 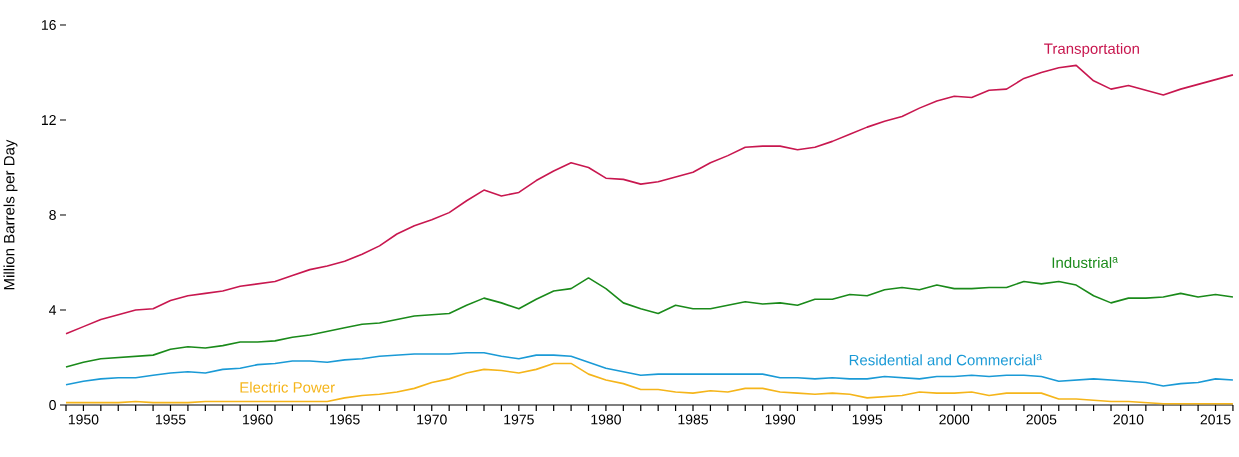 What do you see at coordinates (867, 419) in the screenshot?
I see `x-tick-label: 1995` at bounding box center [867, 419].